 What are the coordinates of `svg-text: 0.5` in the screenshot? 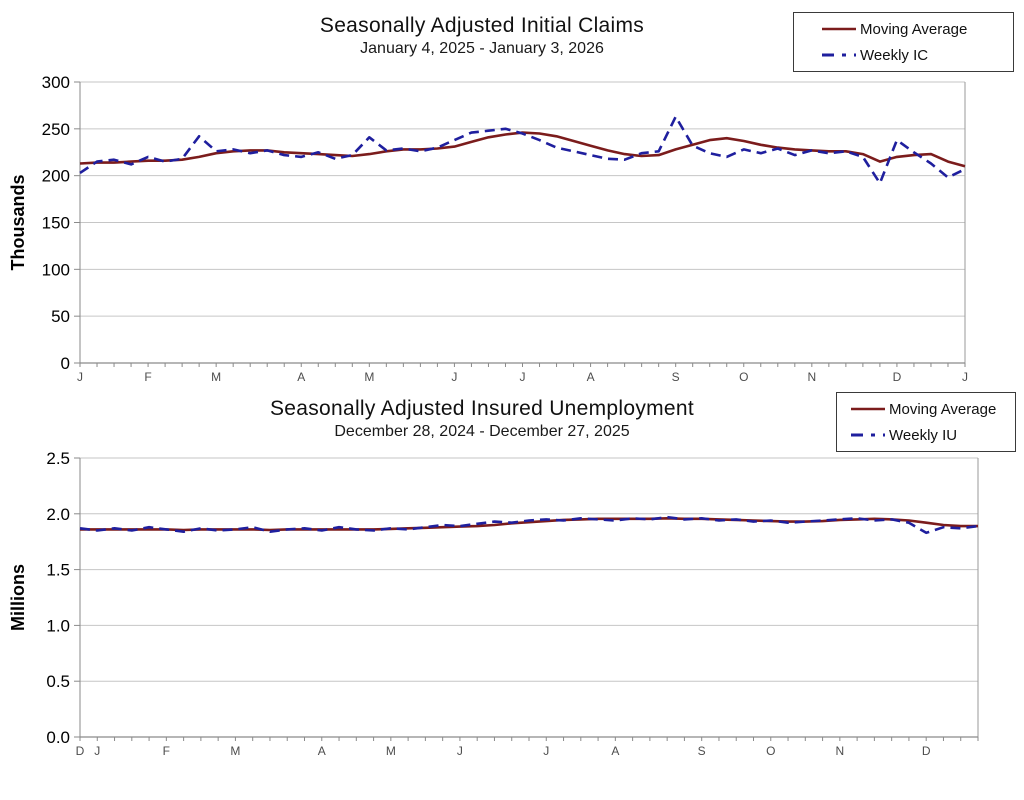 It's located at (58, 681).